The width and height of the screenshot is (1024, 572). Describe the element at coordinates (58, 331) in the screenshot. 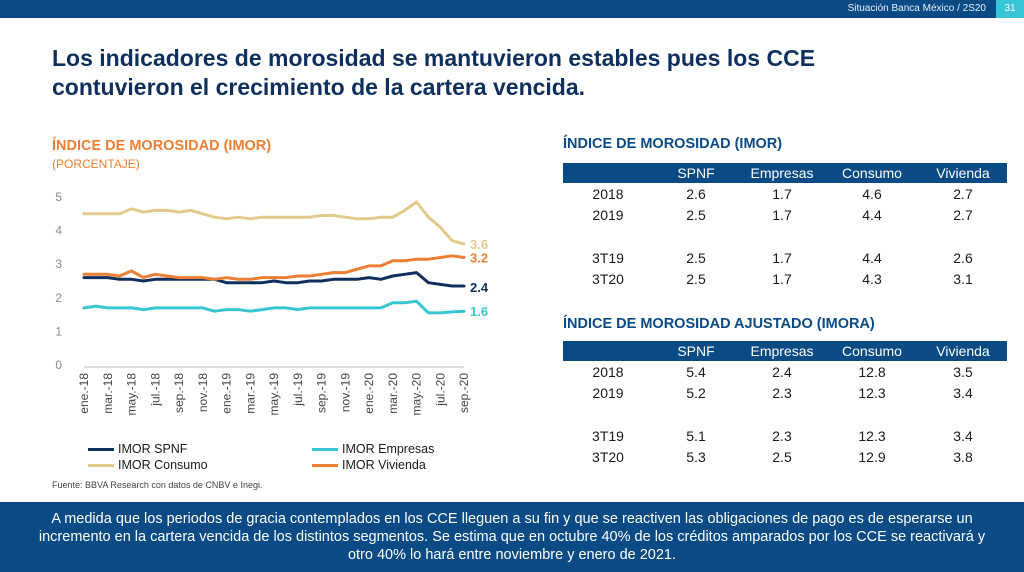

I see `y-tick-label: 1` at that location.